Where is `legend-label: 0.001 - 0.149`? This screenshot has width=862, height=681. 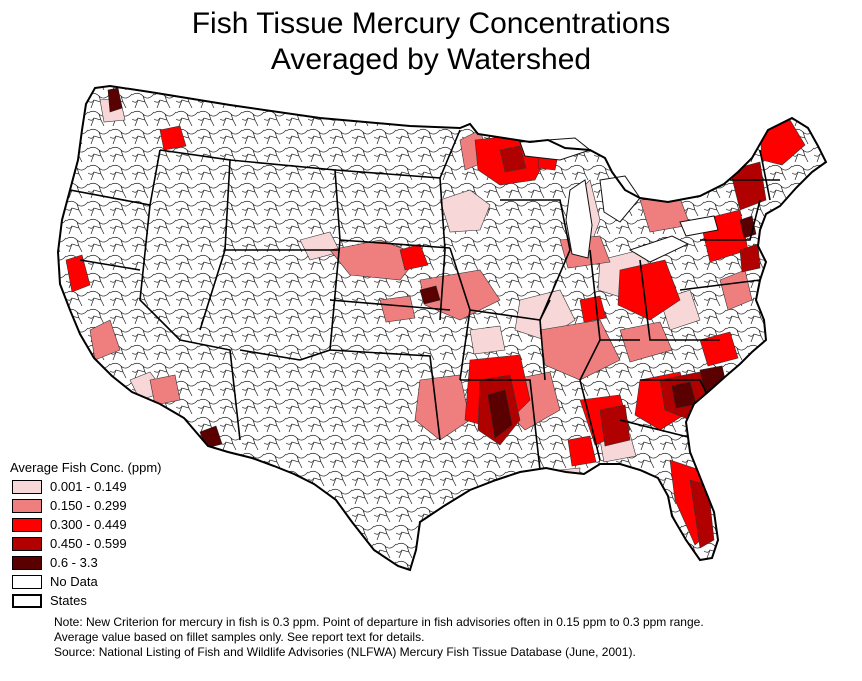
legend-label: 0.001 - 0.149 is located at coordinates (88, 486).